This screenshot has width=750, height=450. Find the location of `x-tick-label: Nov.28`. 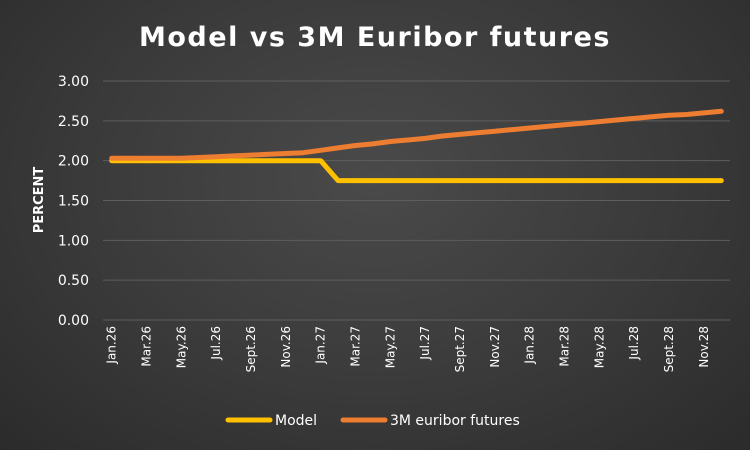

x-tick-label: Nov.28 is located at coordinates (704, 347).